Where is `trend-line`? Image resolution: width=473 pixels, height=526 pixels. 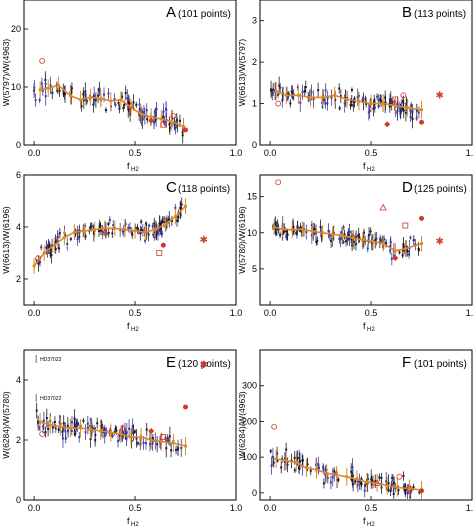 trend-line is located at coordinates (110, 236).